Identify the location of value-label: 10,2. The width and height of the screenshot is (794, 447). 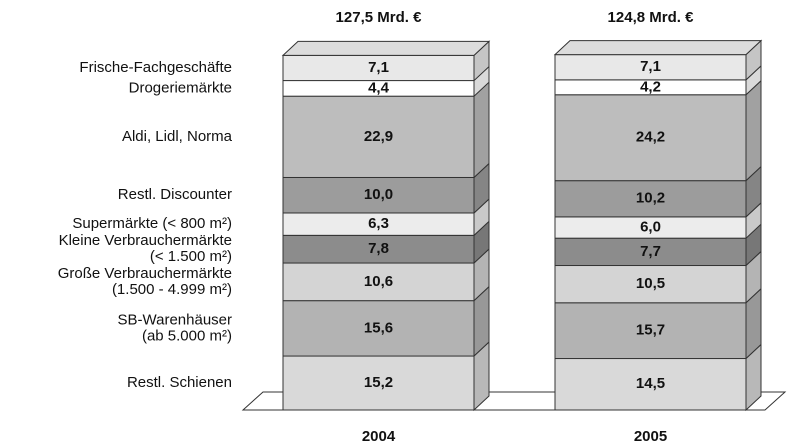
(650, 198).